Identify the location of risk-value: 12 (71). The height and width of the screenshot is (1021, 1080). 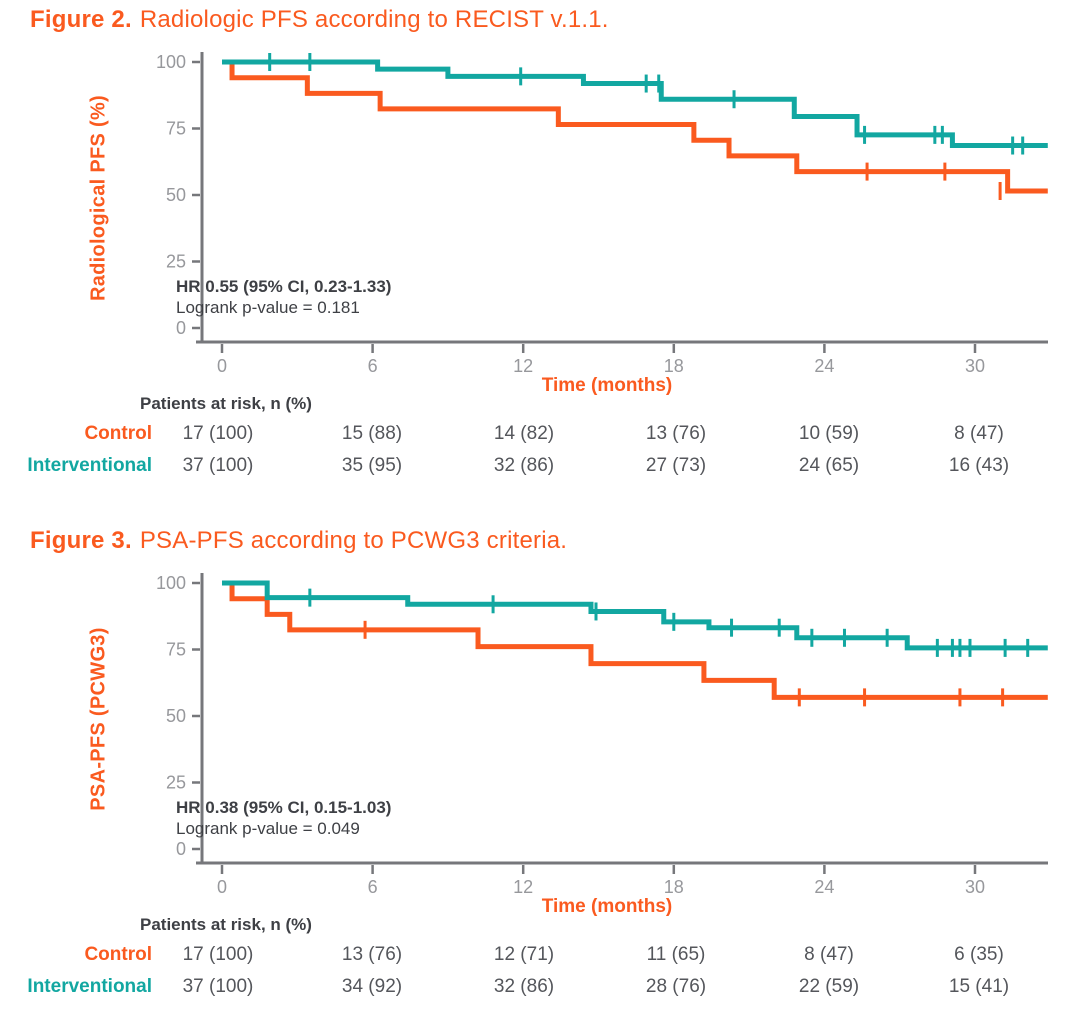
(524, 954).